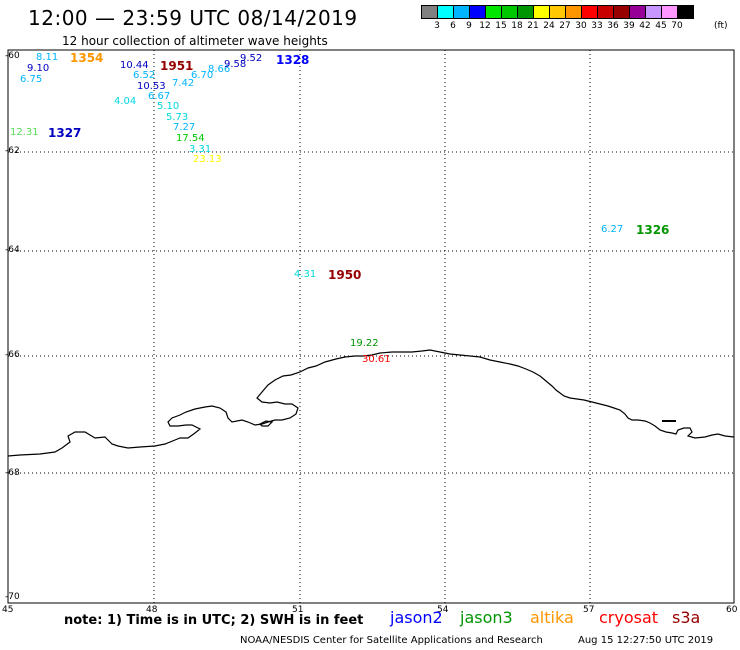 The width and height of the screenshot is (740, 650). What do you see at coordinates (629, 617) in the screenshot?
I see `legend-cryosat: cryosat` at bounding box center [629, 617].